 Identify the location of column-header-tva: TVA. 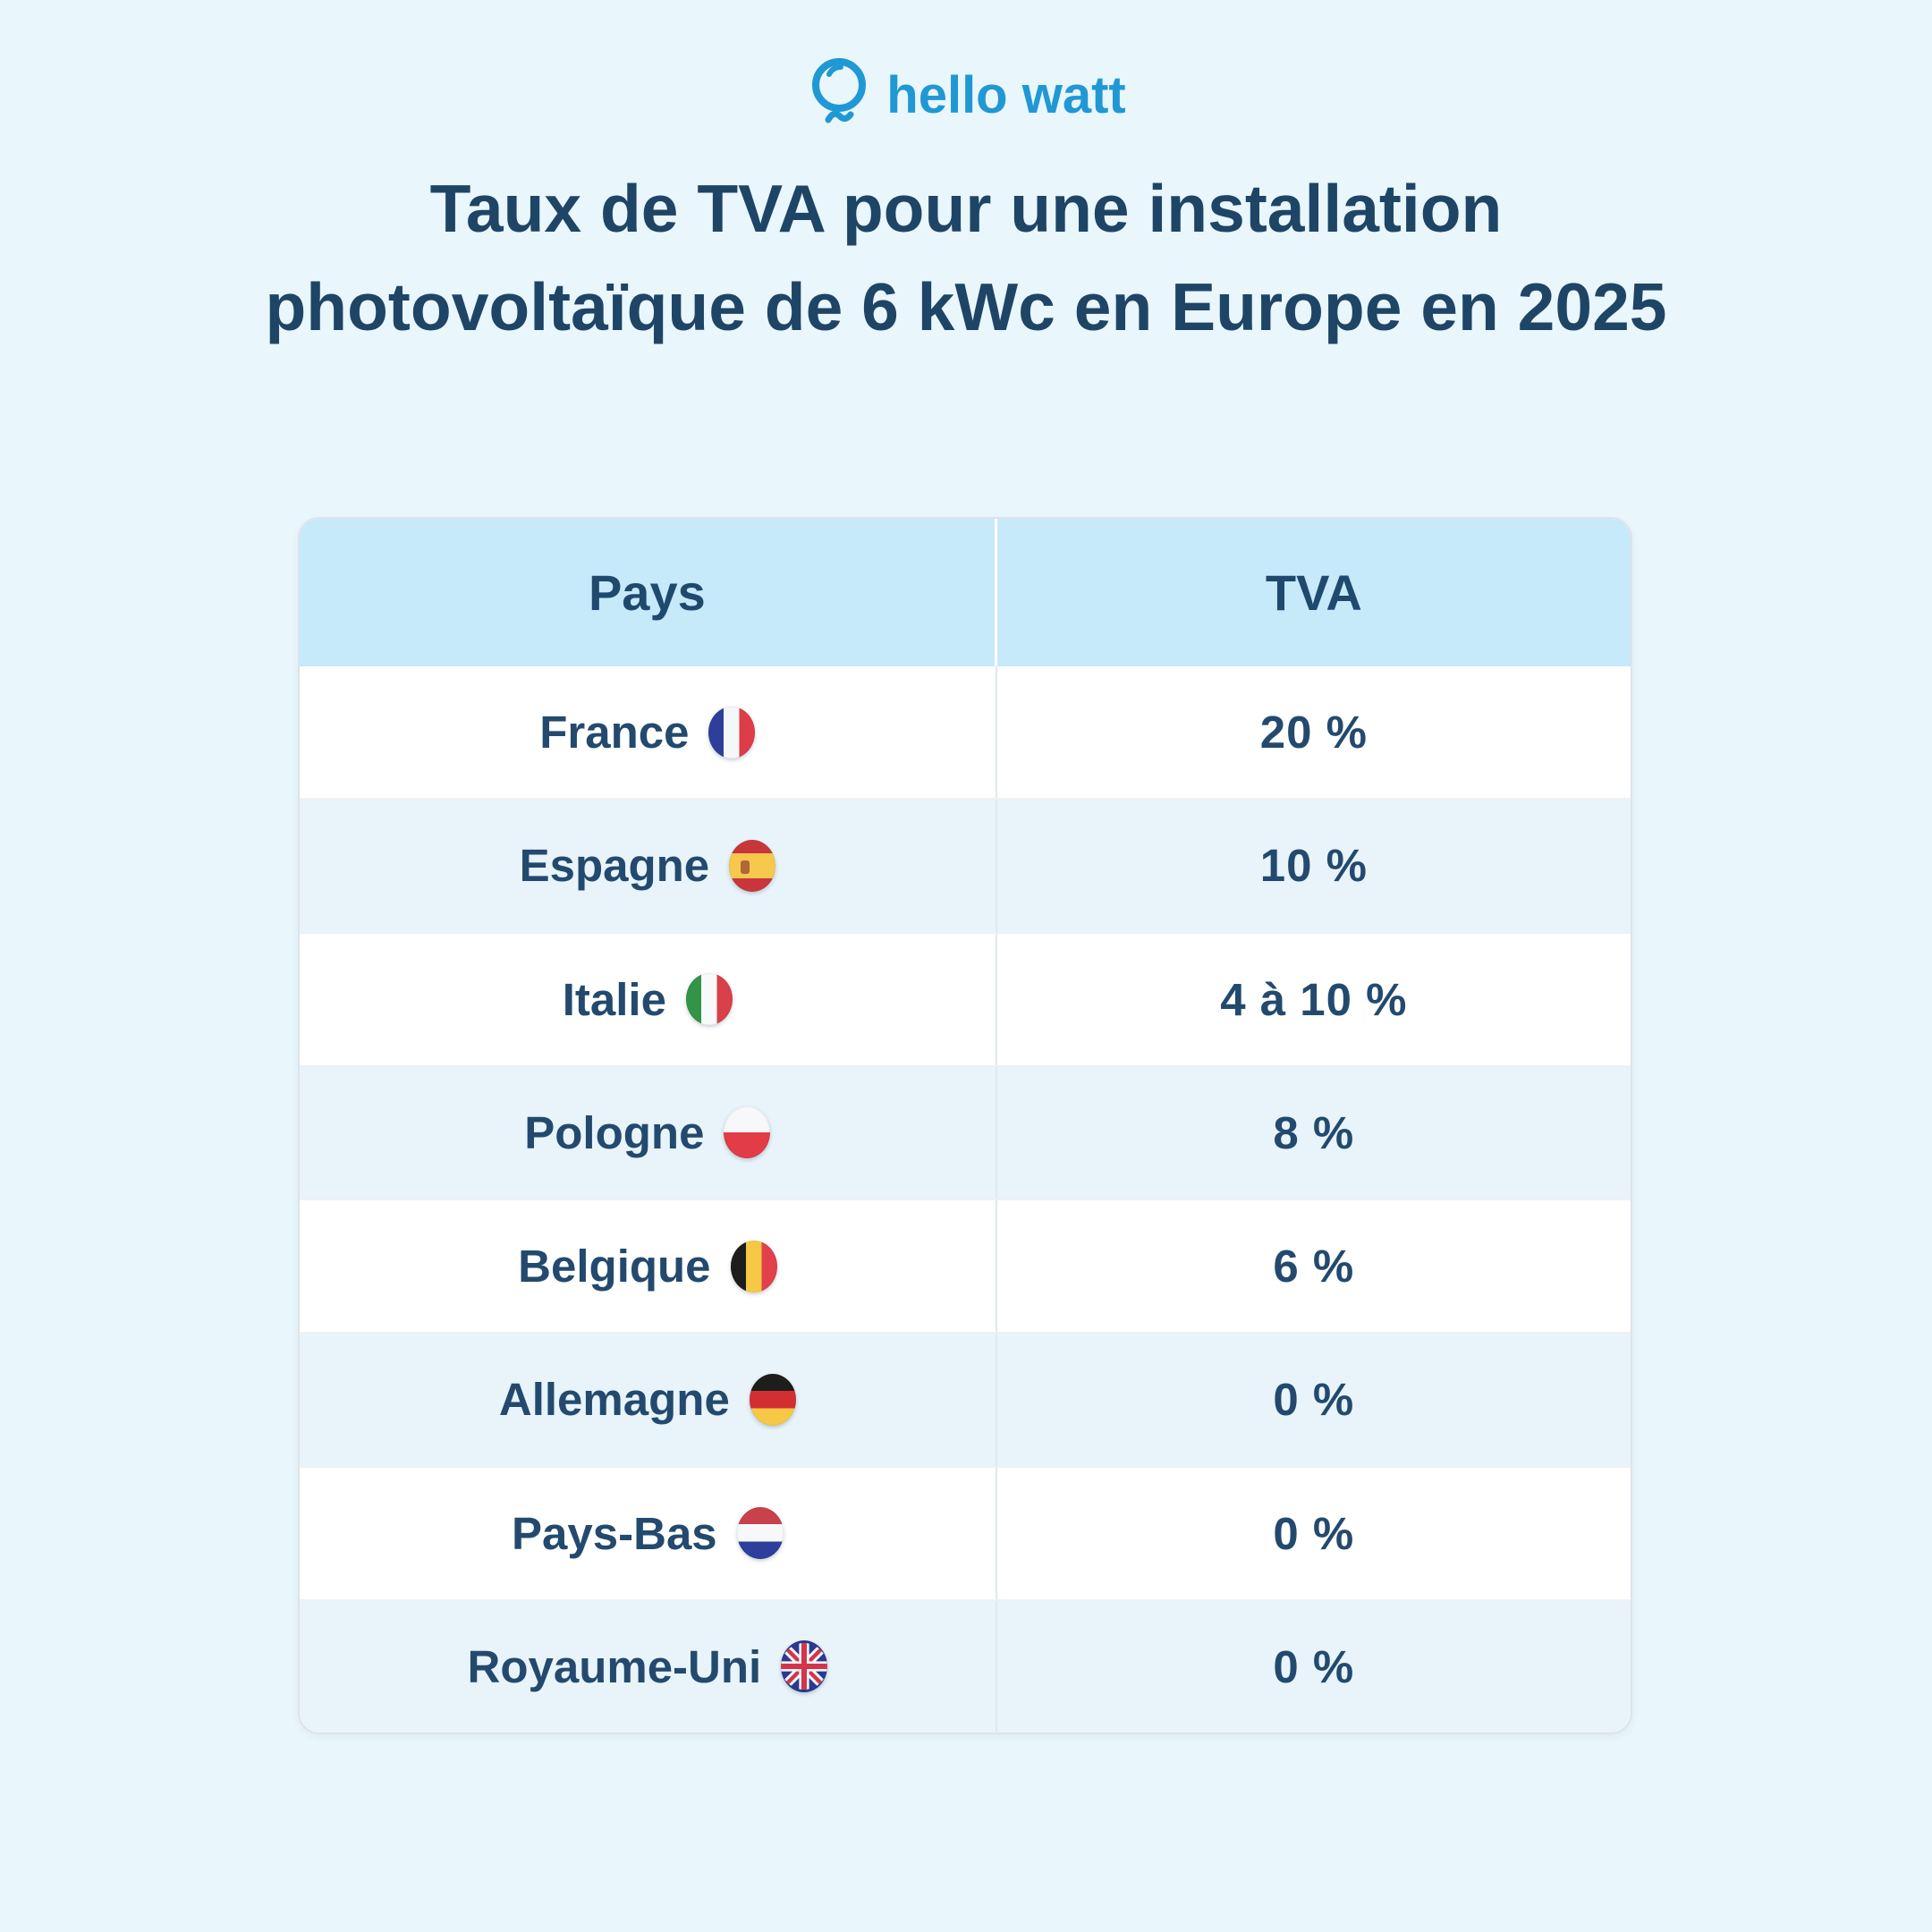
(1313, 592).